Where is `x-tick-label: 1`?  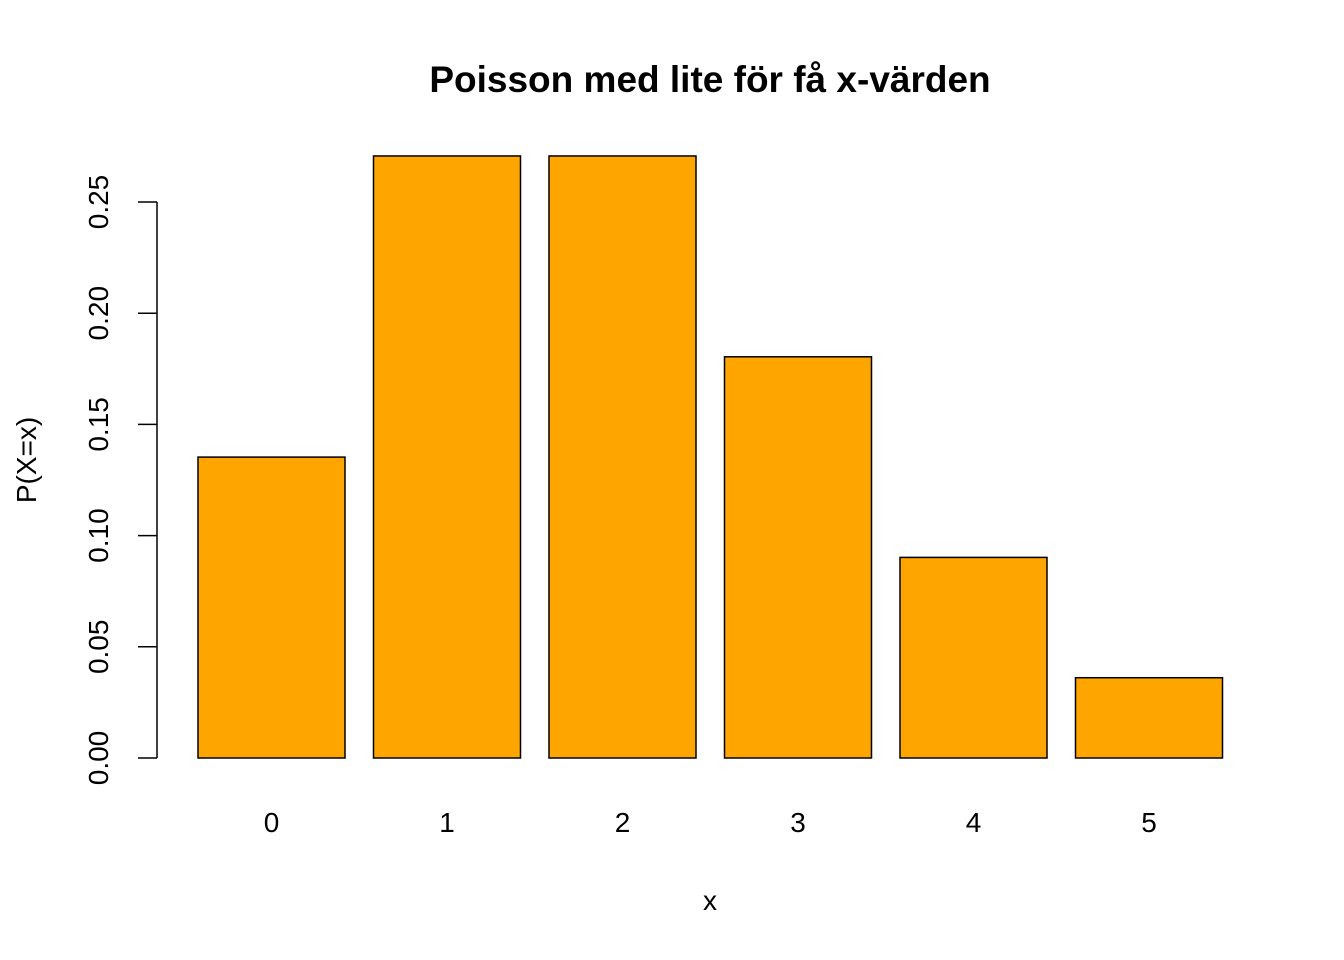 x-tick-label: 1 is located at coordinates (447, 822).